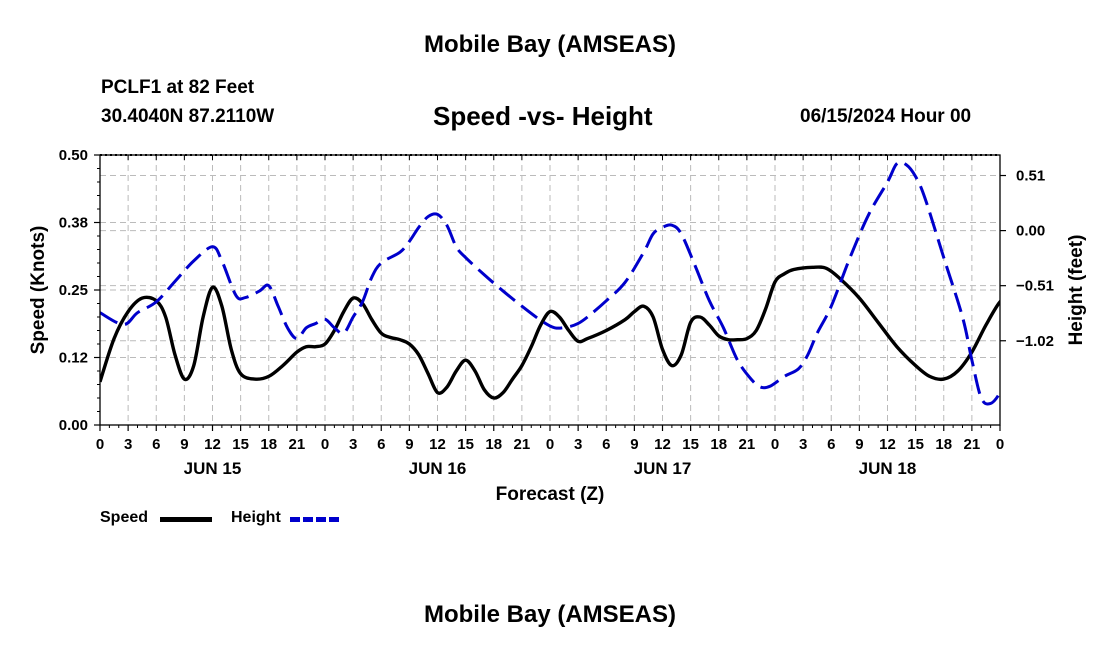 Image resolution: width=1100 pixels, height=650 pixels. I want to click on y-tick-label: 0.12, so click(73, 358).